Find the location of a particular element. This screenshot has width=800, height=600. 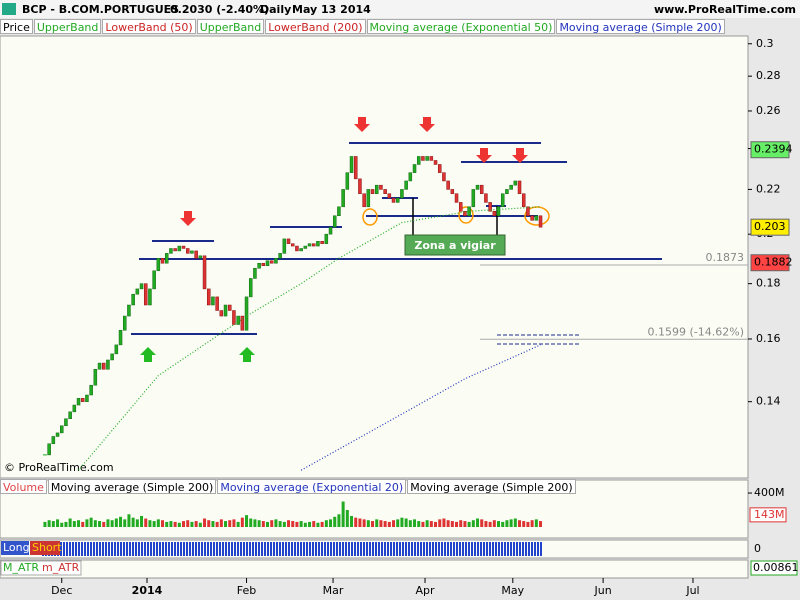

zone-label: Zona a vigiar is located at coordinates (455, 245).